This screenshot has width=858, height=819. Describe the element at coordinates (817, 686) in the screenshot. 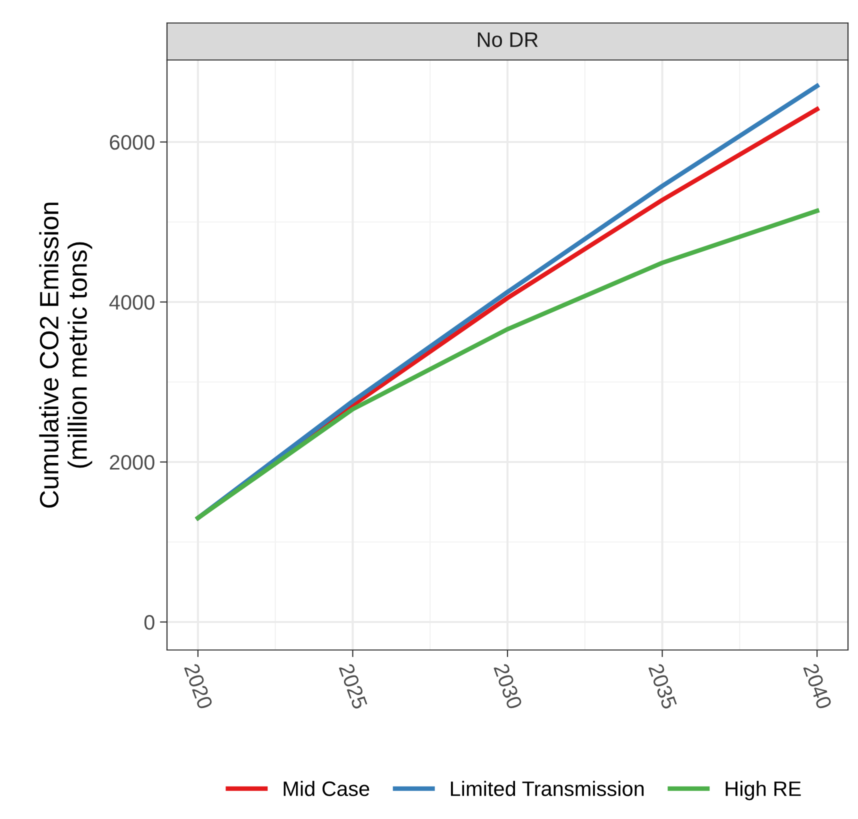

I see `x-tick-label: 2040` at that location.